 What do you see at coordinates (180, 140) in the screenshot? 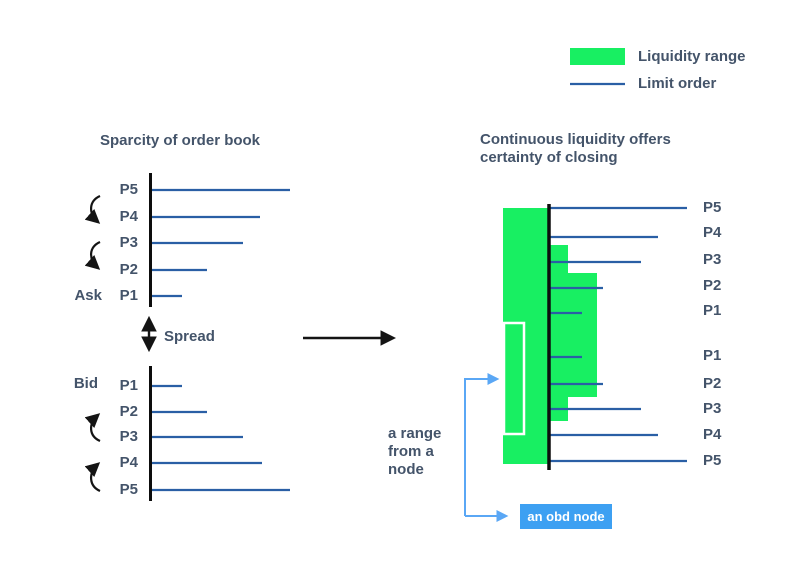
I see `left-panel-title: Sparcity of order book` at bounding box center [180, 140].